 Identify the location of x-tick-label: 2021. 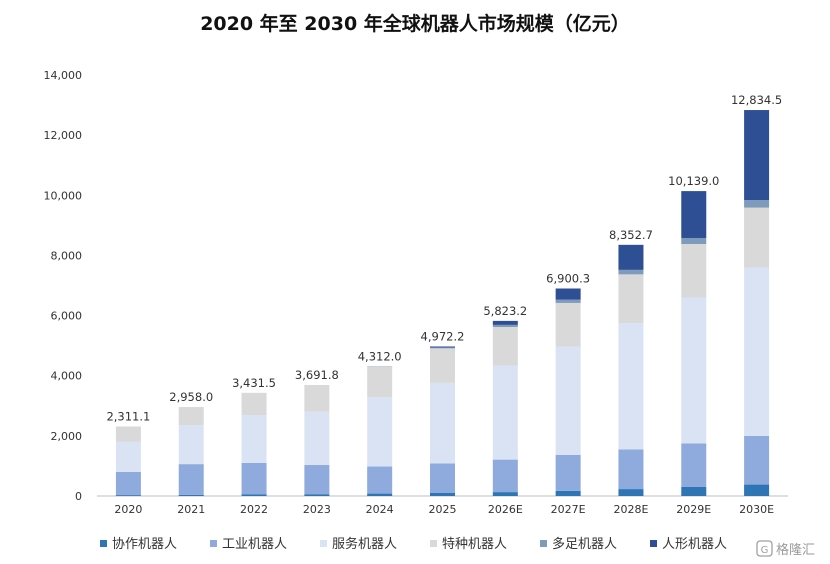
(191, 509).